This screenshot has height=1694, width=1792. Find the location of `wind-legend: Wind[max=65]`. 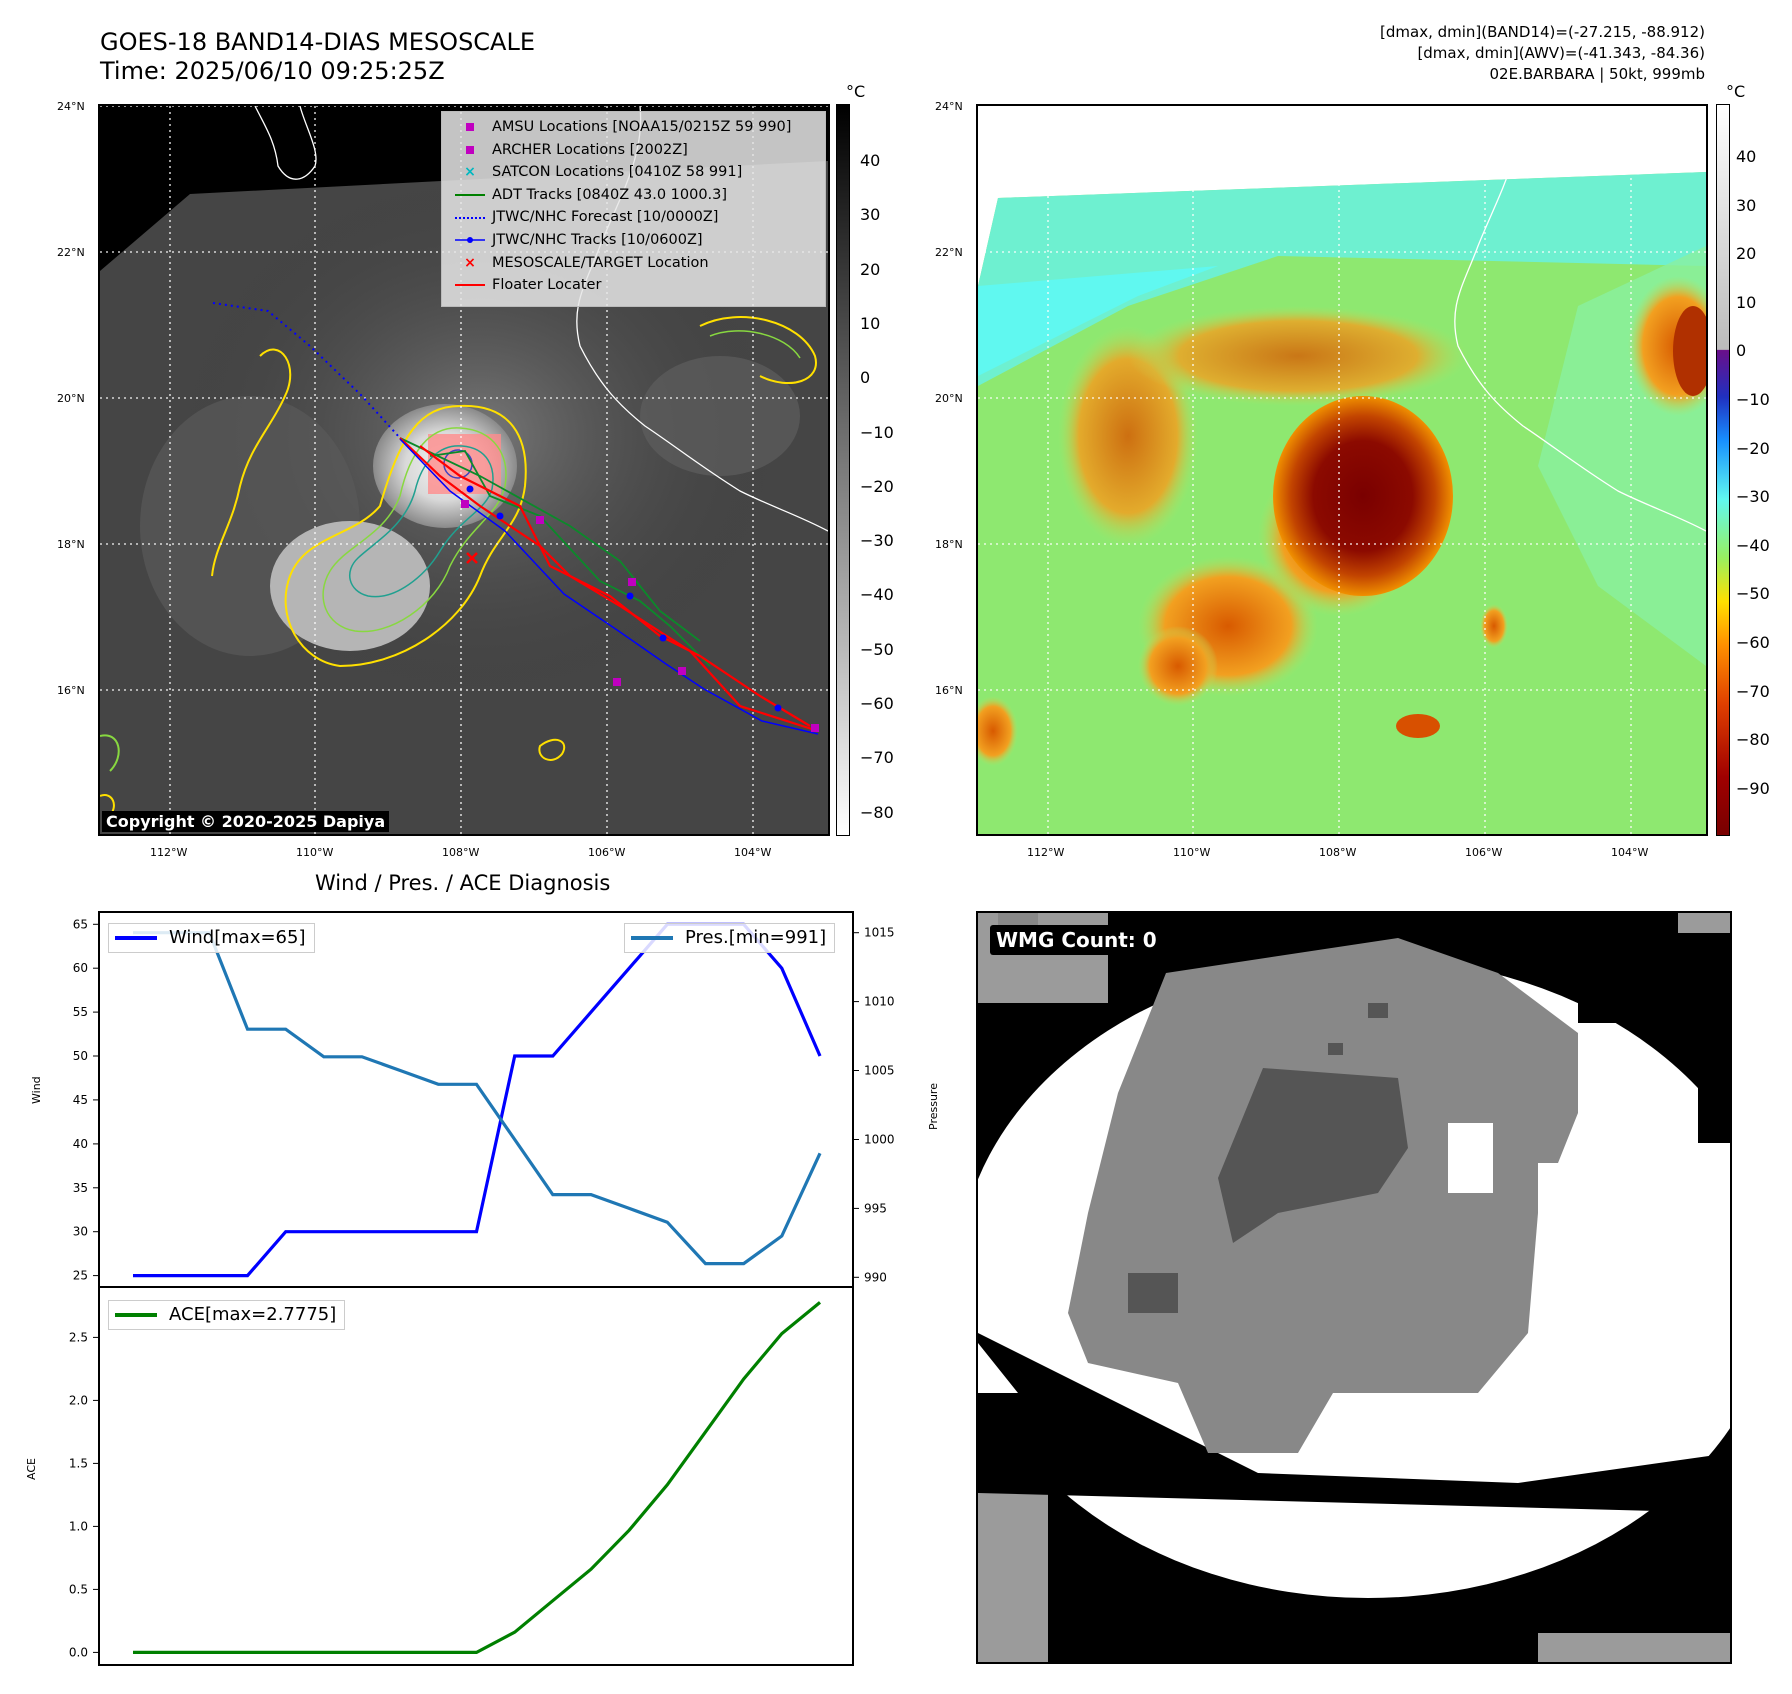

wind-legend: Wind[max=65] is located at coordinates (211, 938).